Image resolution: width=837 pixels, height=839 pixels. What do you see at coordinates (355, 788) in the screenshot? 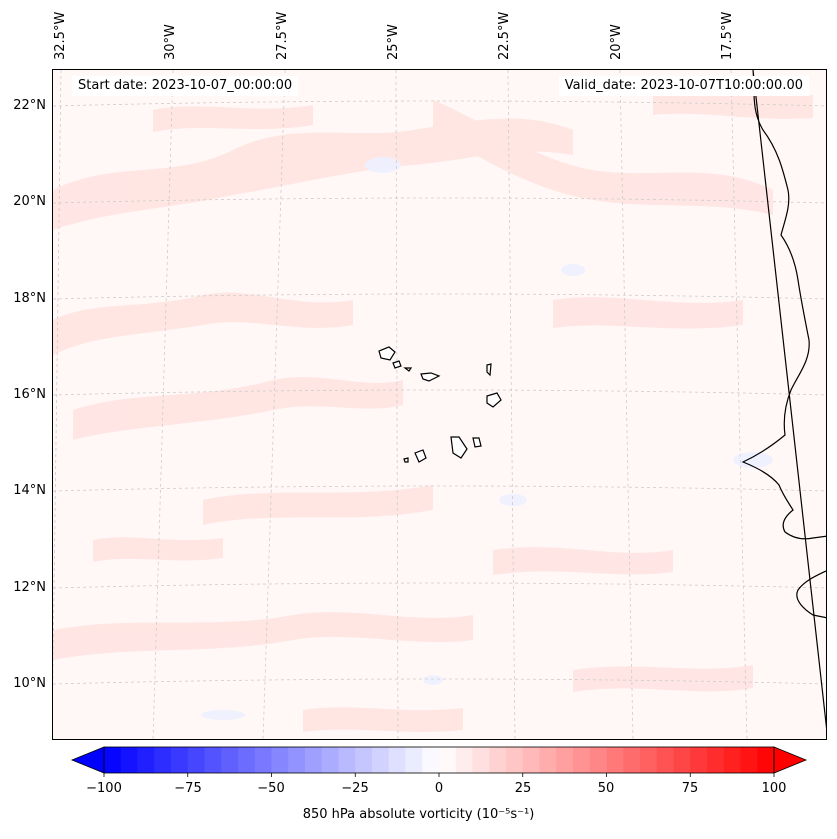
I see `cb-tick-neg-25: −25` at bounding box center [355, 788].